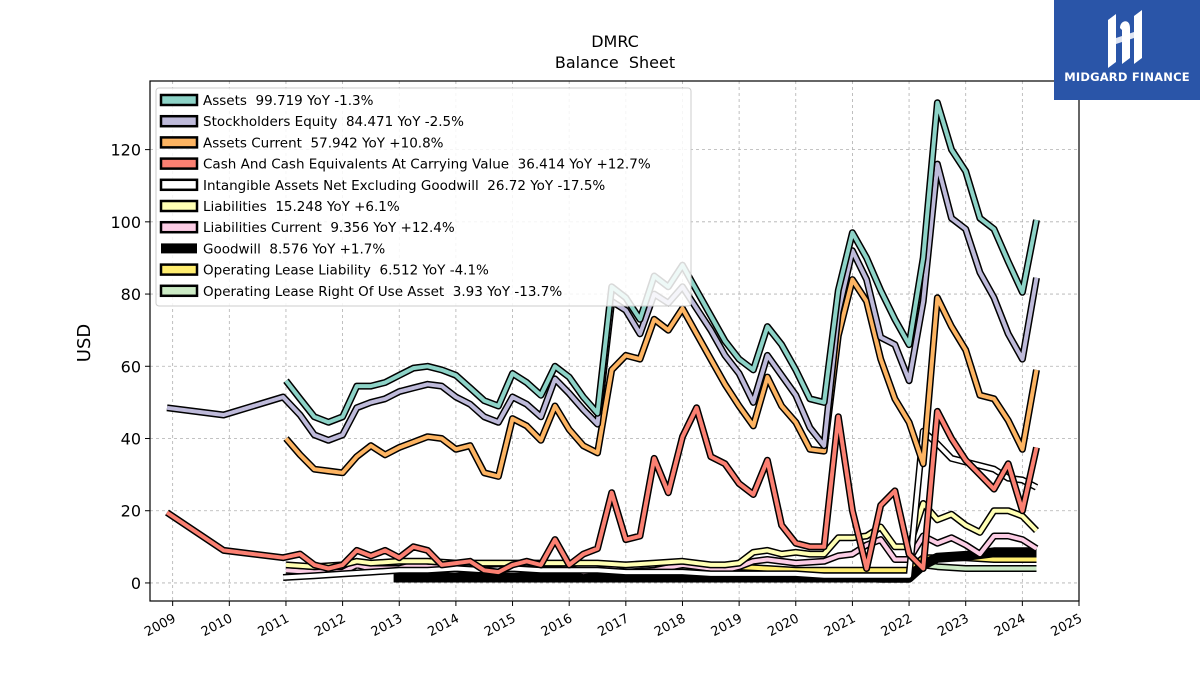 This screenshot has height=675, width=1200. I want to click on x-tick-label: 2009, so click(160, 625).